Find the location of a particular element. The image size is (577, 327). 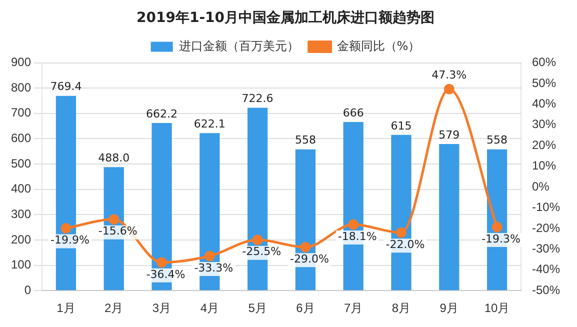

data-label: 47.3% is located at coordinates (449, 75).